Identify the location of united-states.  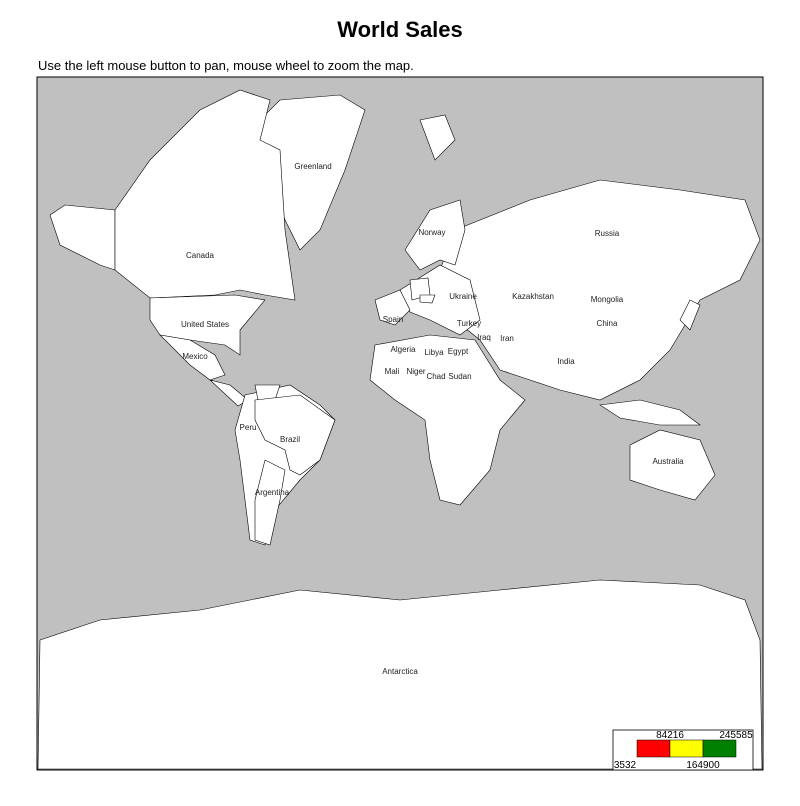
(207, 325).